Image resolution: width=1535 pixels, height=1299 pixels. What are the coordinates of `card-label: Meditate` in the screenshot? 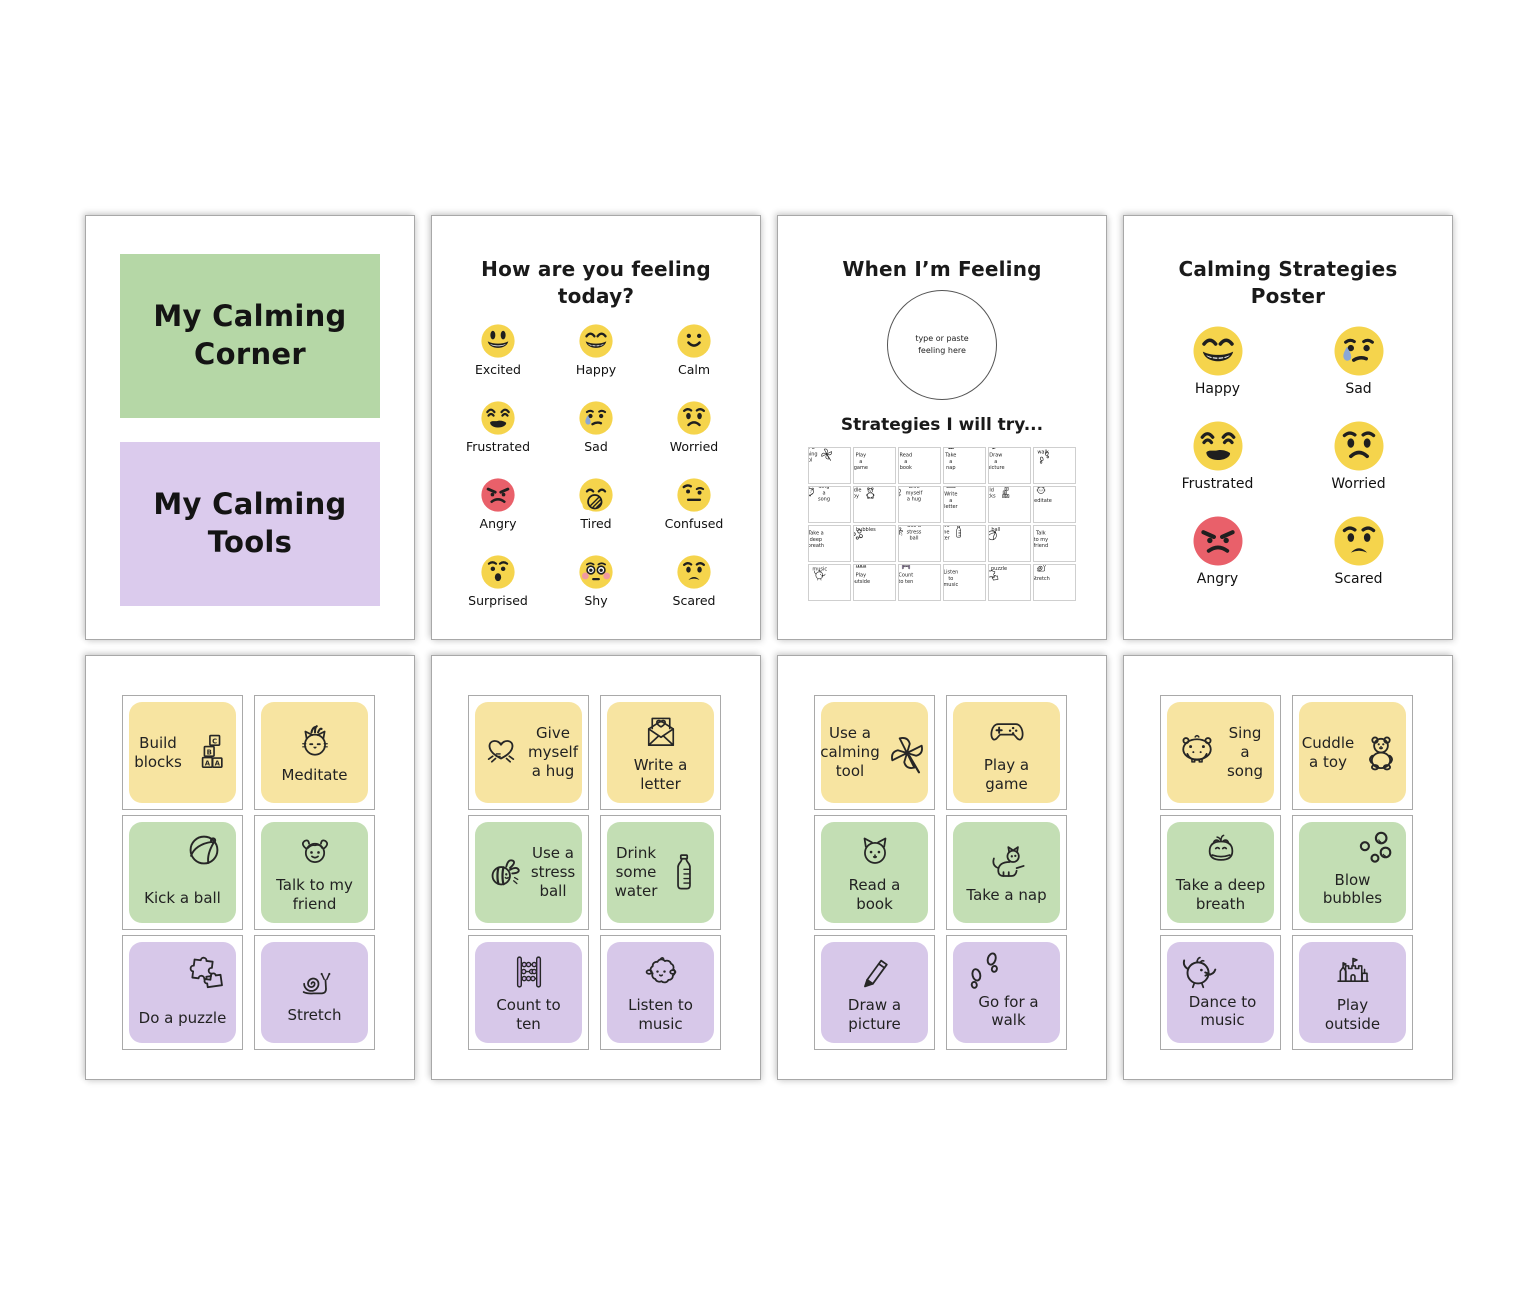 It's located at (314, 774).